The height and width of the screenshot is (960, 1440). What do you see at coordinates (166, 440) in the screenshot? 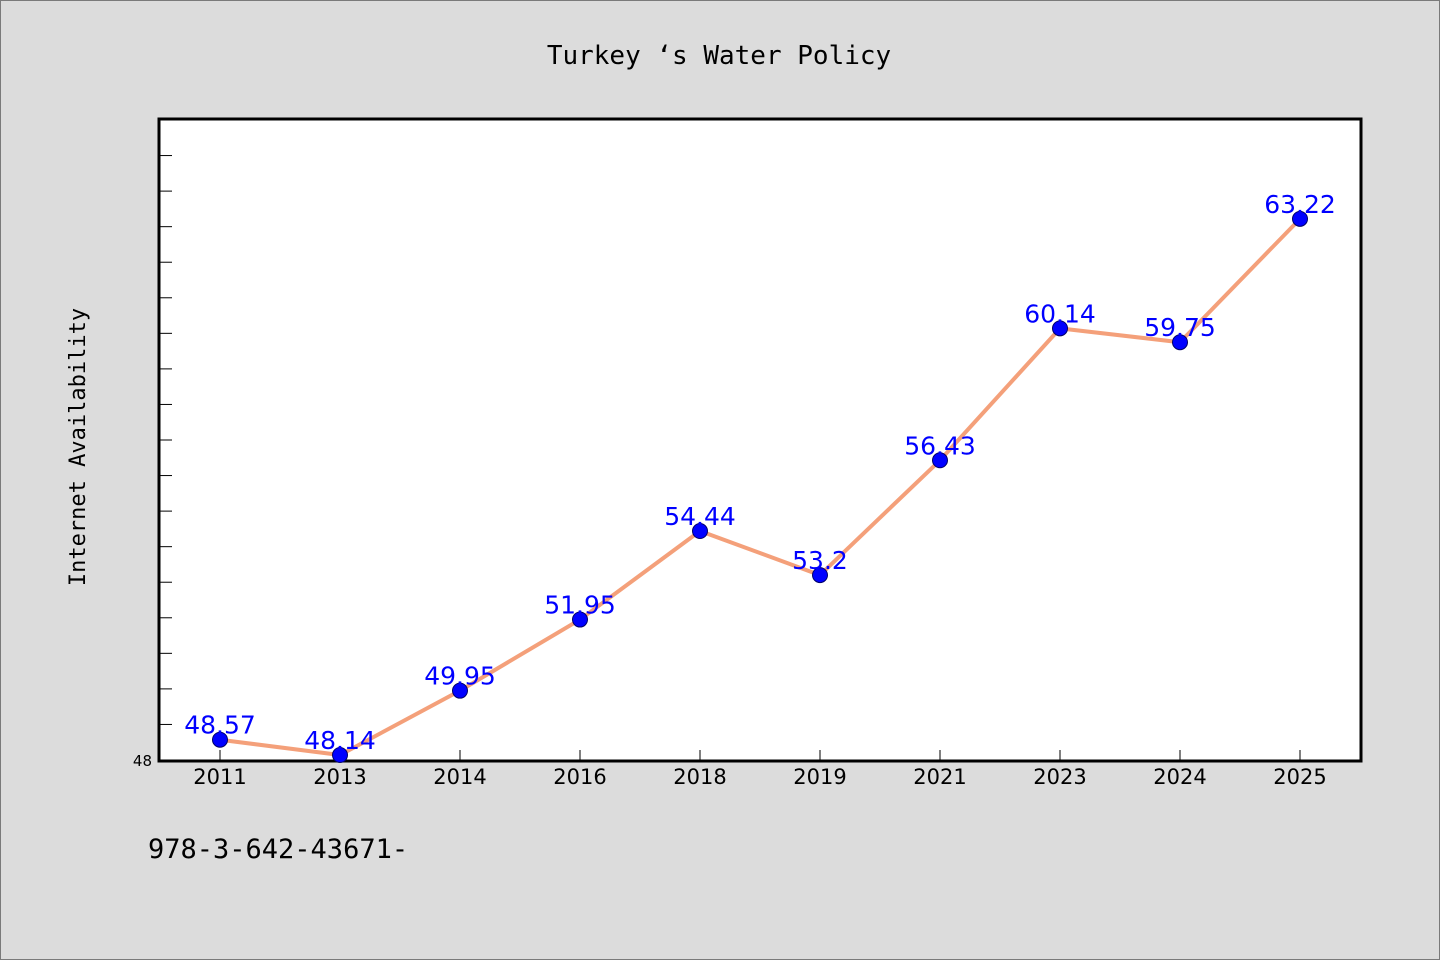
I see `y-axis-ticks` at bounding box center [166, 440].